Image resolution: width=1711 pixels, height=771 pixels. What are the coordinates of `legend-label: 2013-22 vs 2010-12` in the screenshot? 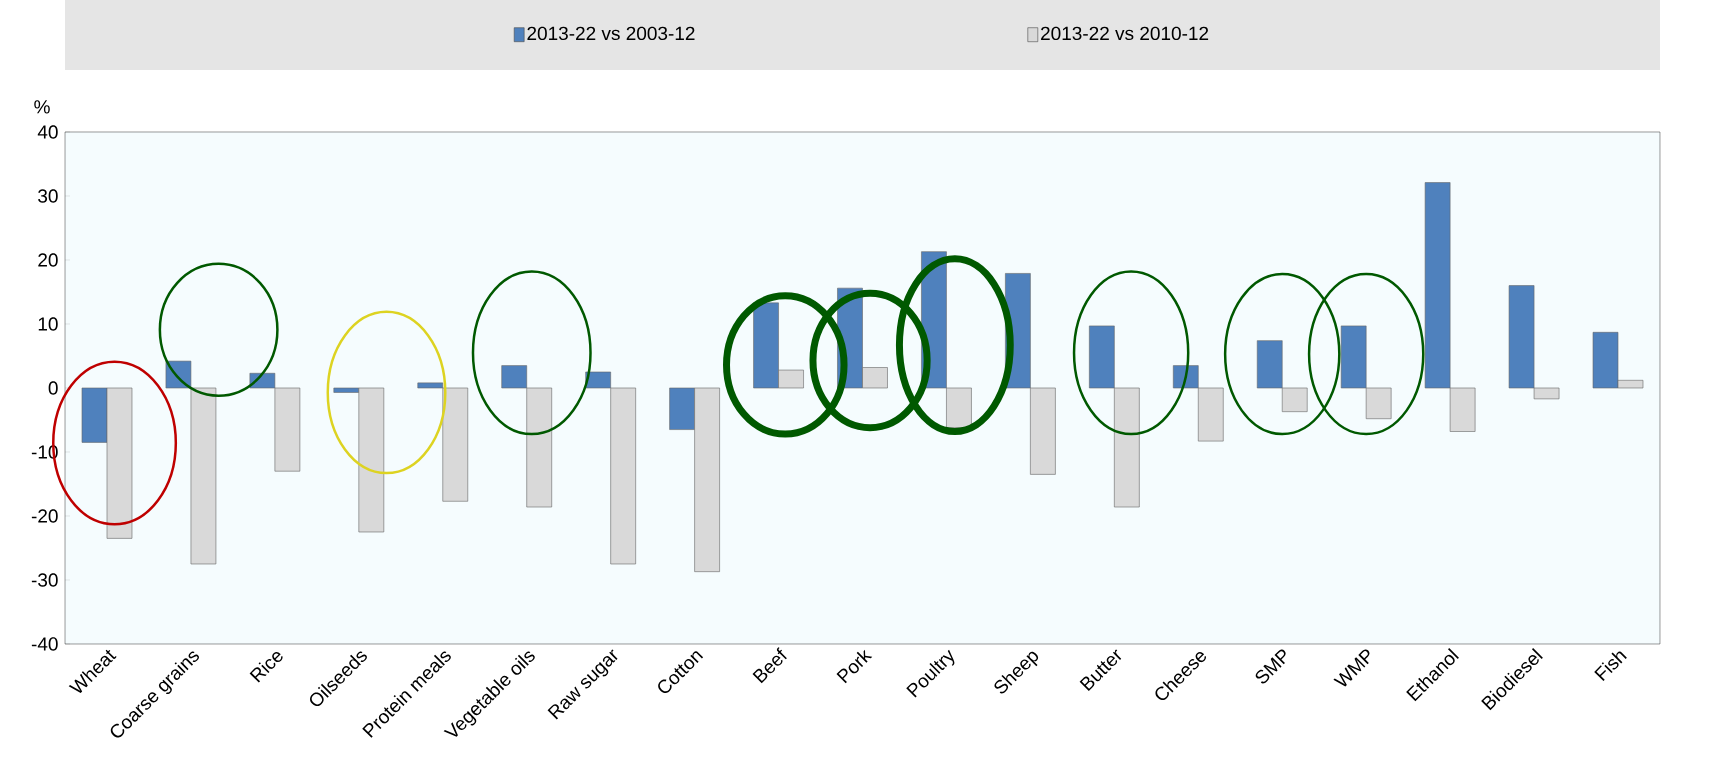 It's located at (1125, 33).